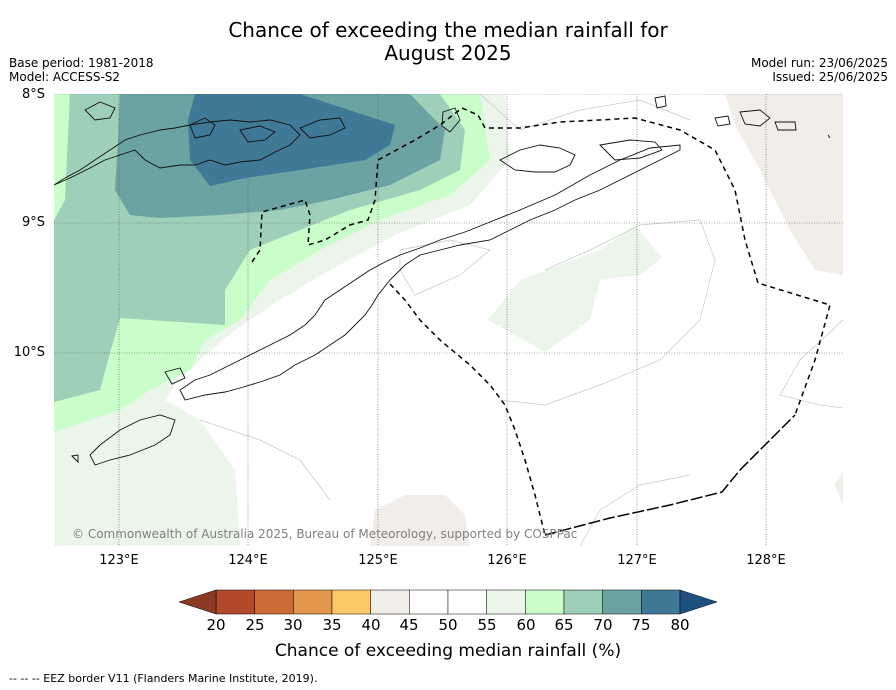 The width and height of the screenshot is (896, 690). Describe the element at coordinates (371, 625) in the screenshot. I see `colorbar-tick: 40` at that location.